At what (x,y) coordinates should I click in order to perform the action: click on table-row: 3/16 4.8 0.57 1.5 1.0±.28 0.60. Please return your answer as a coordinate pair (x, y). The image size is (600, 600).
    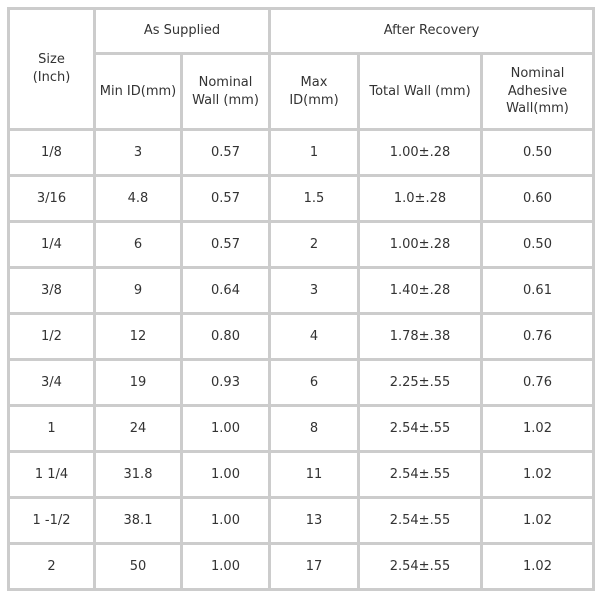
    Looking at the image, I should click on (301, 198).